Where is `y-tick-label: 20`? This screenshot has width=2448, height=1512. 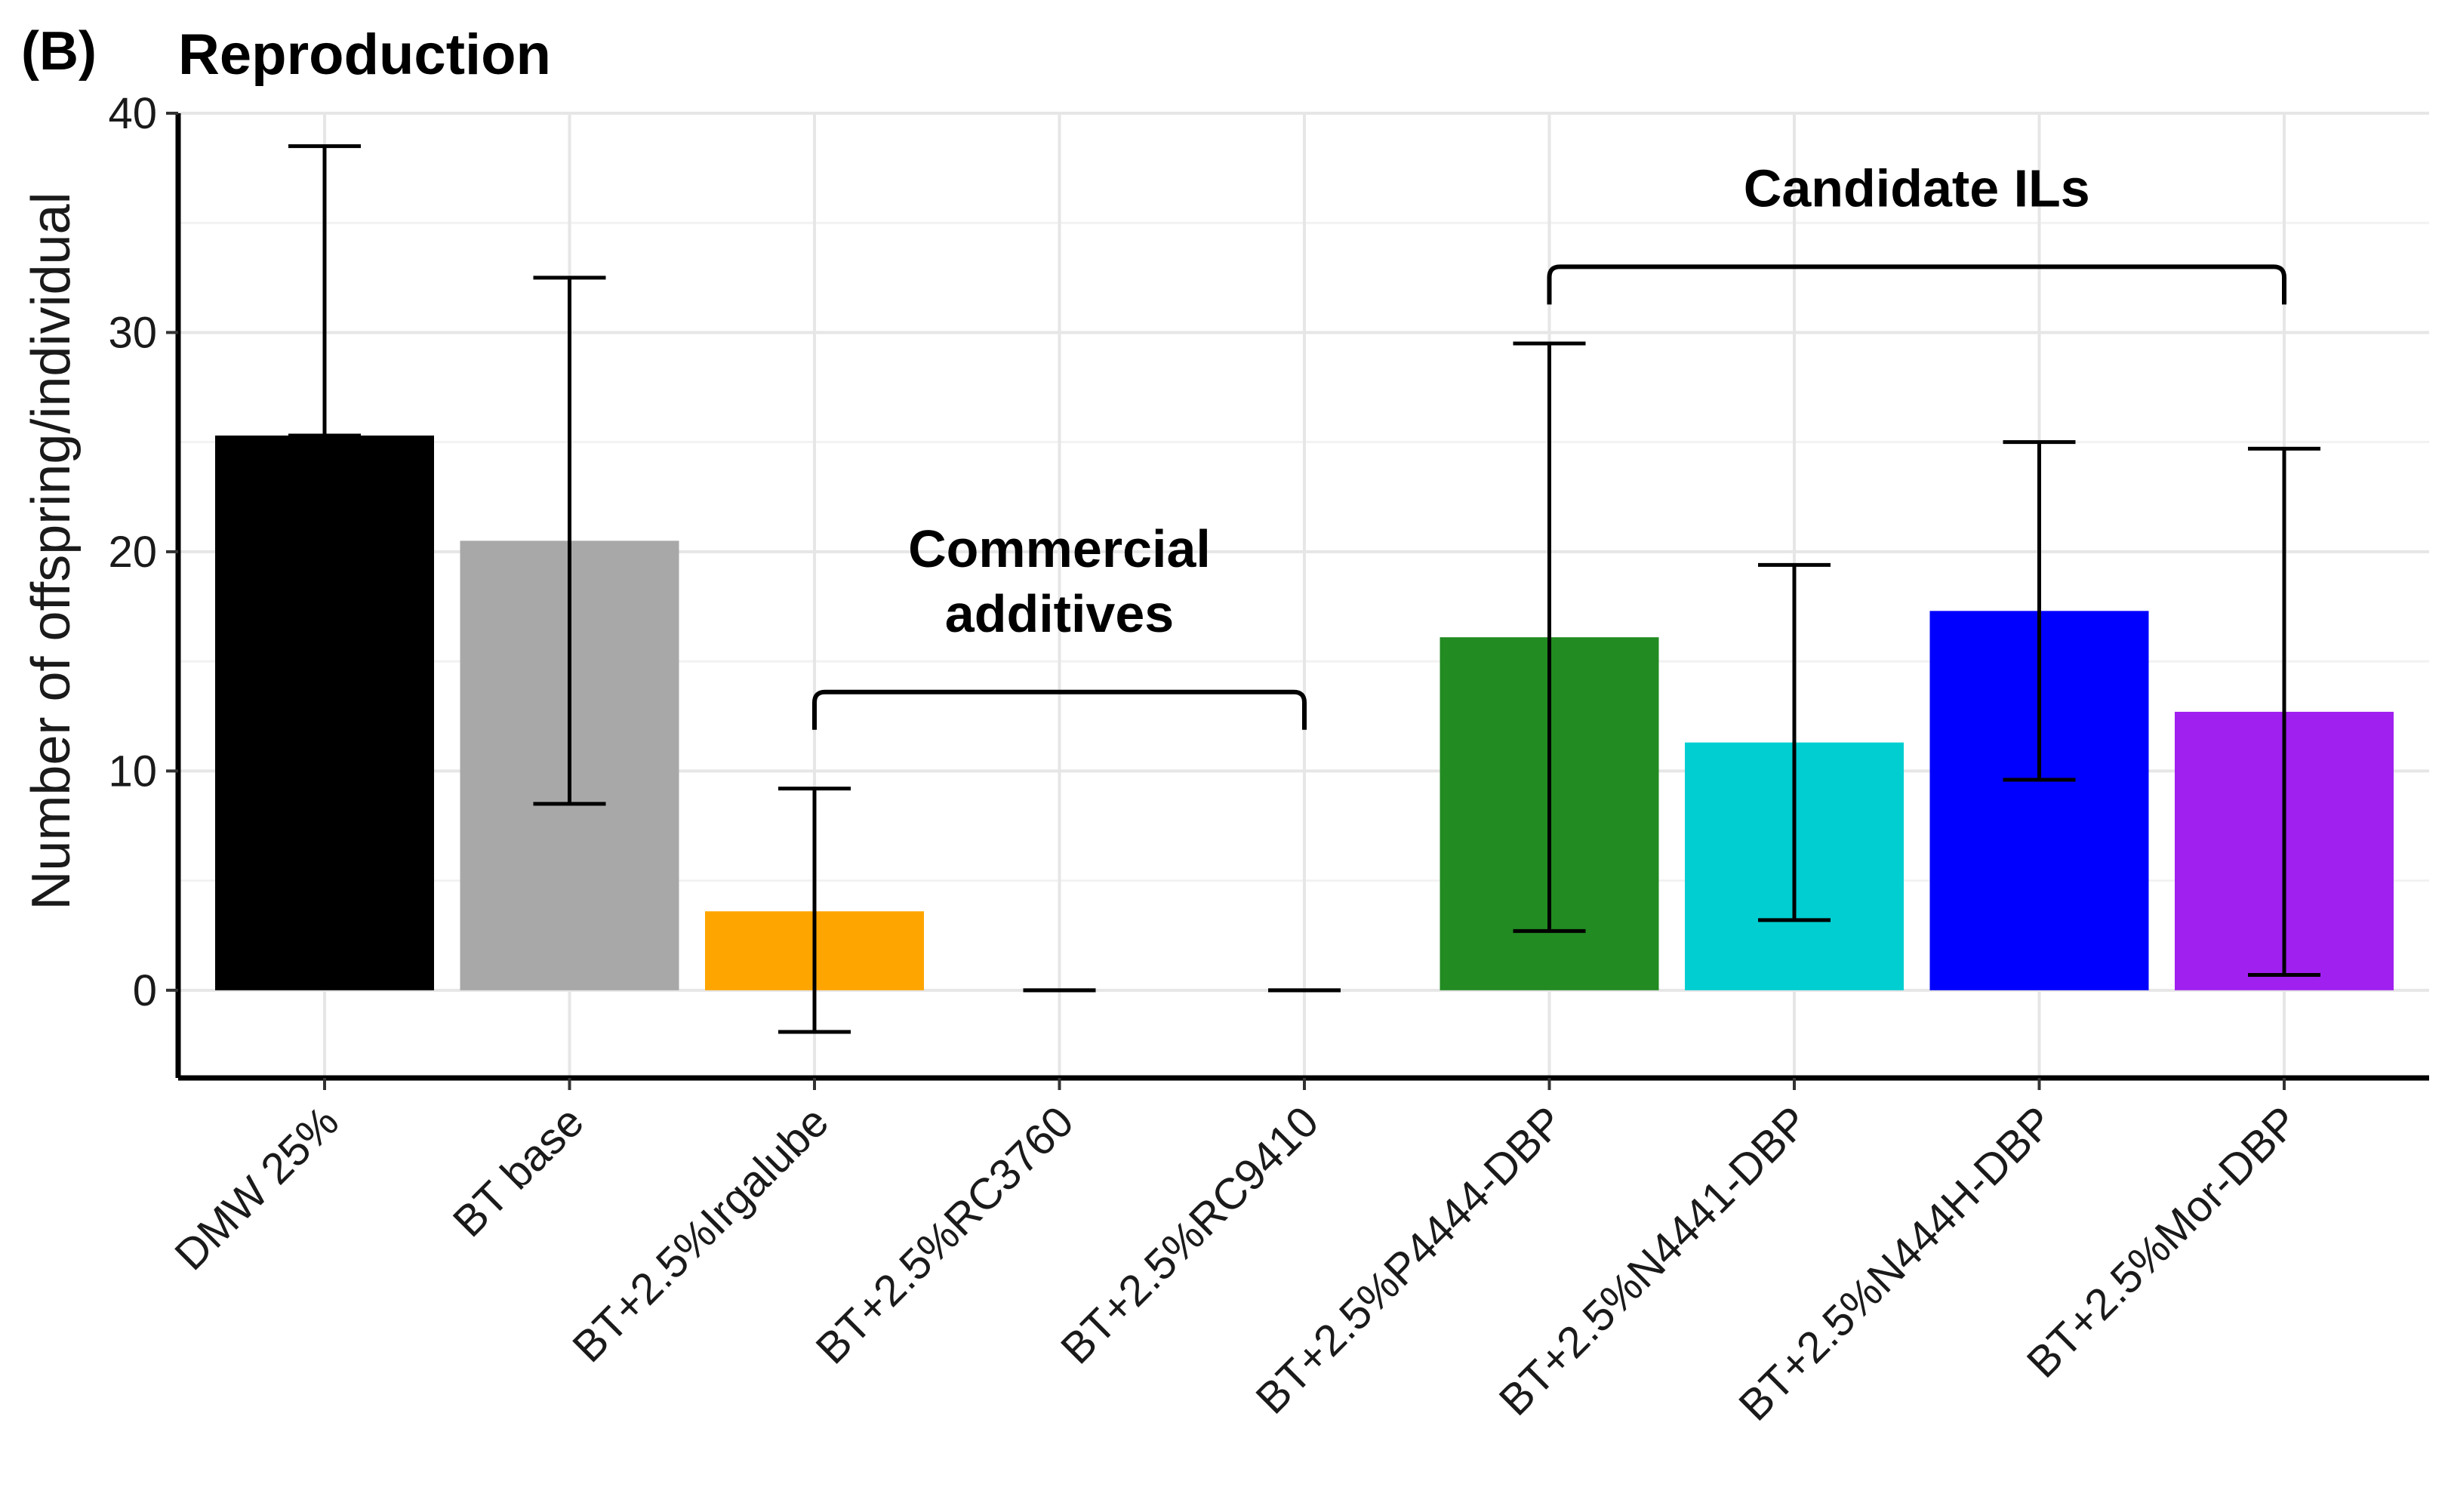
y-tick-label: 20 is located at coordinates (132, 552).